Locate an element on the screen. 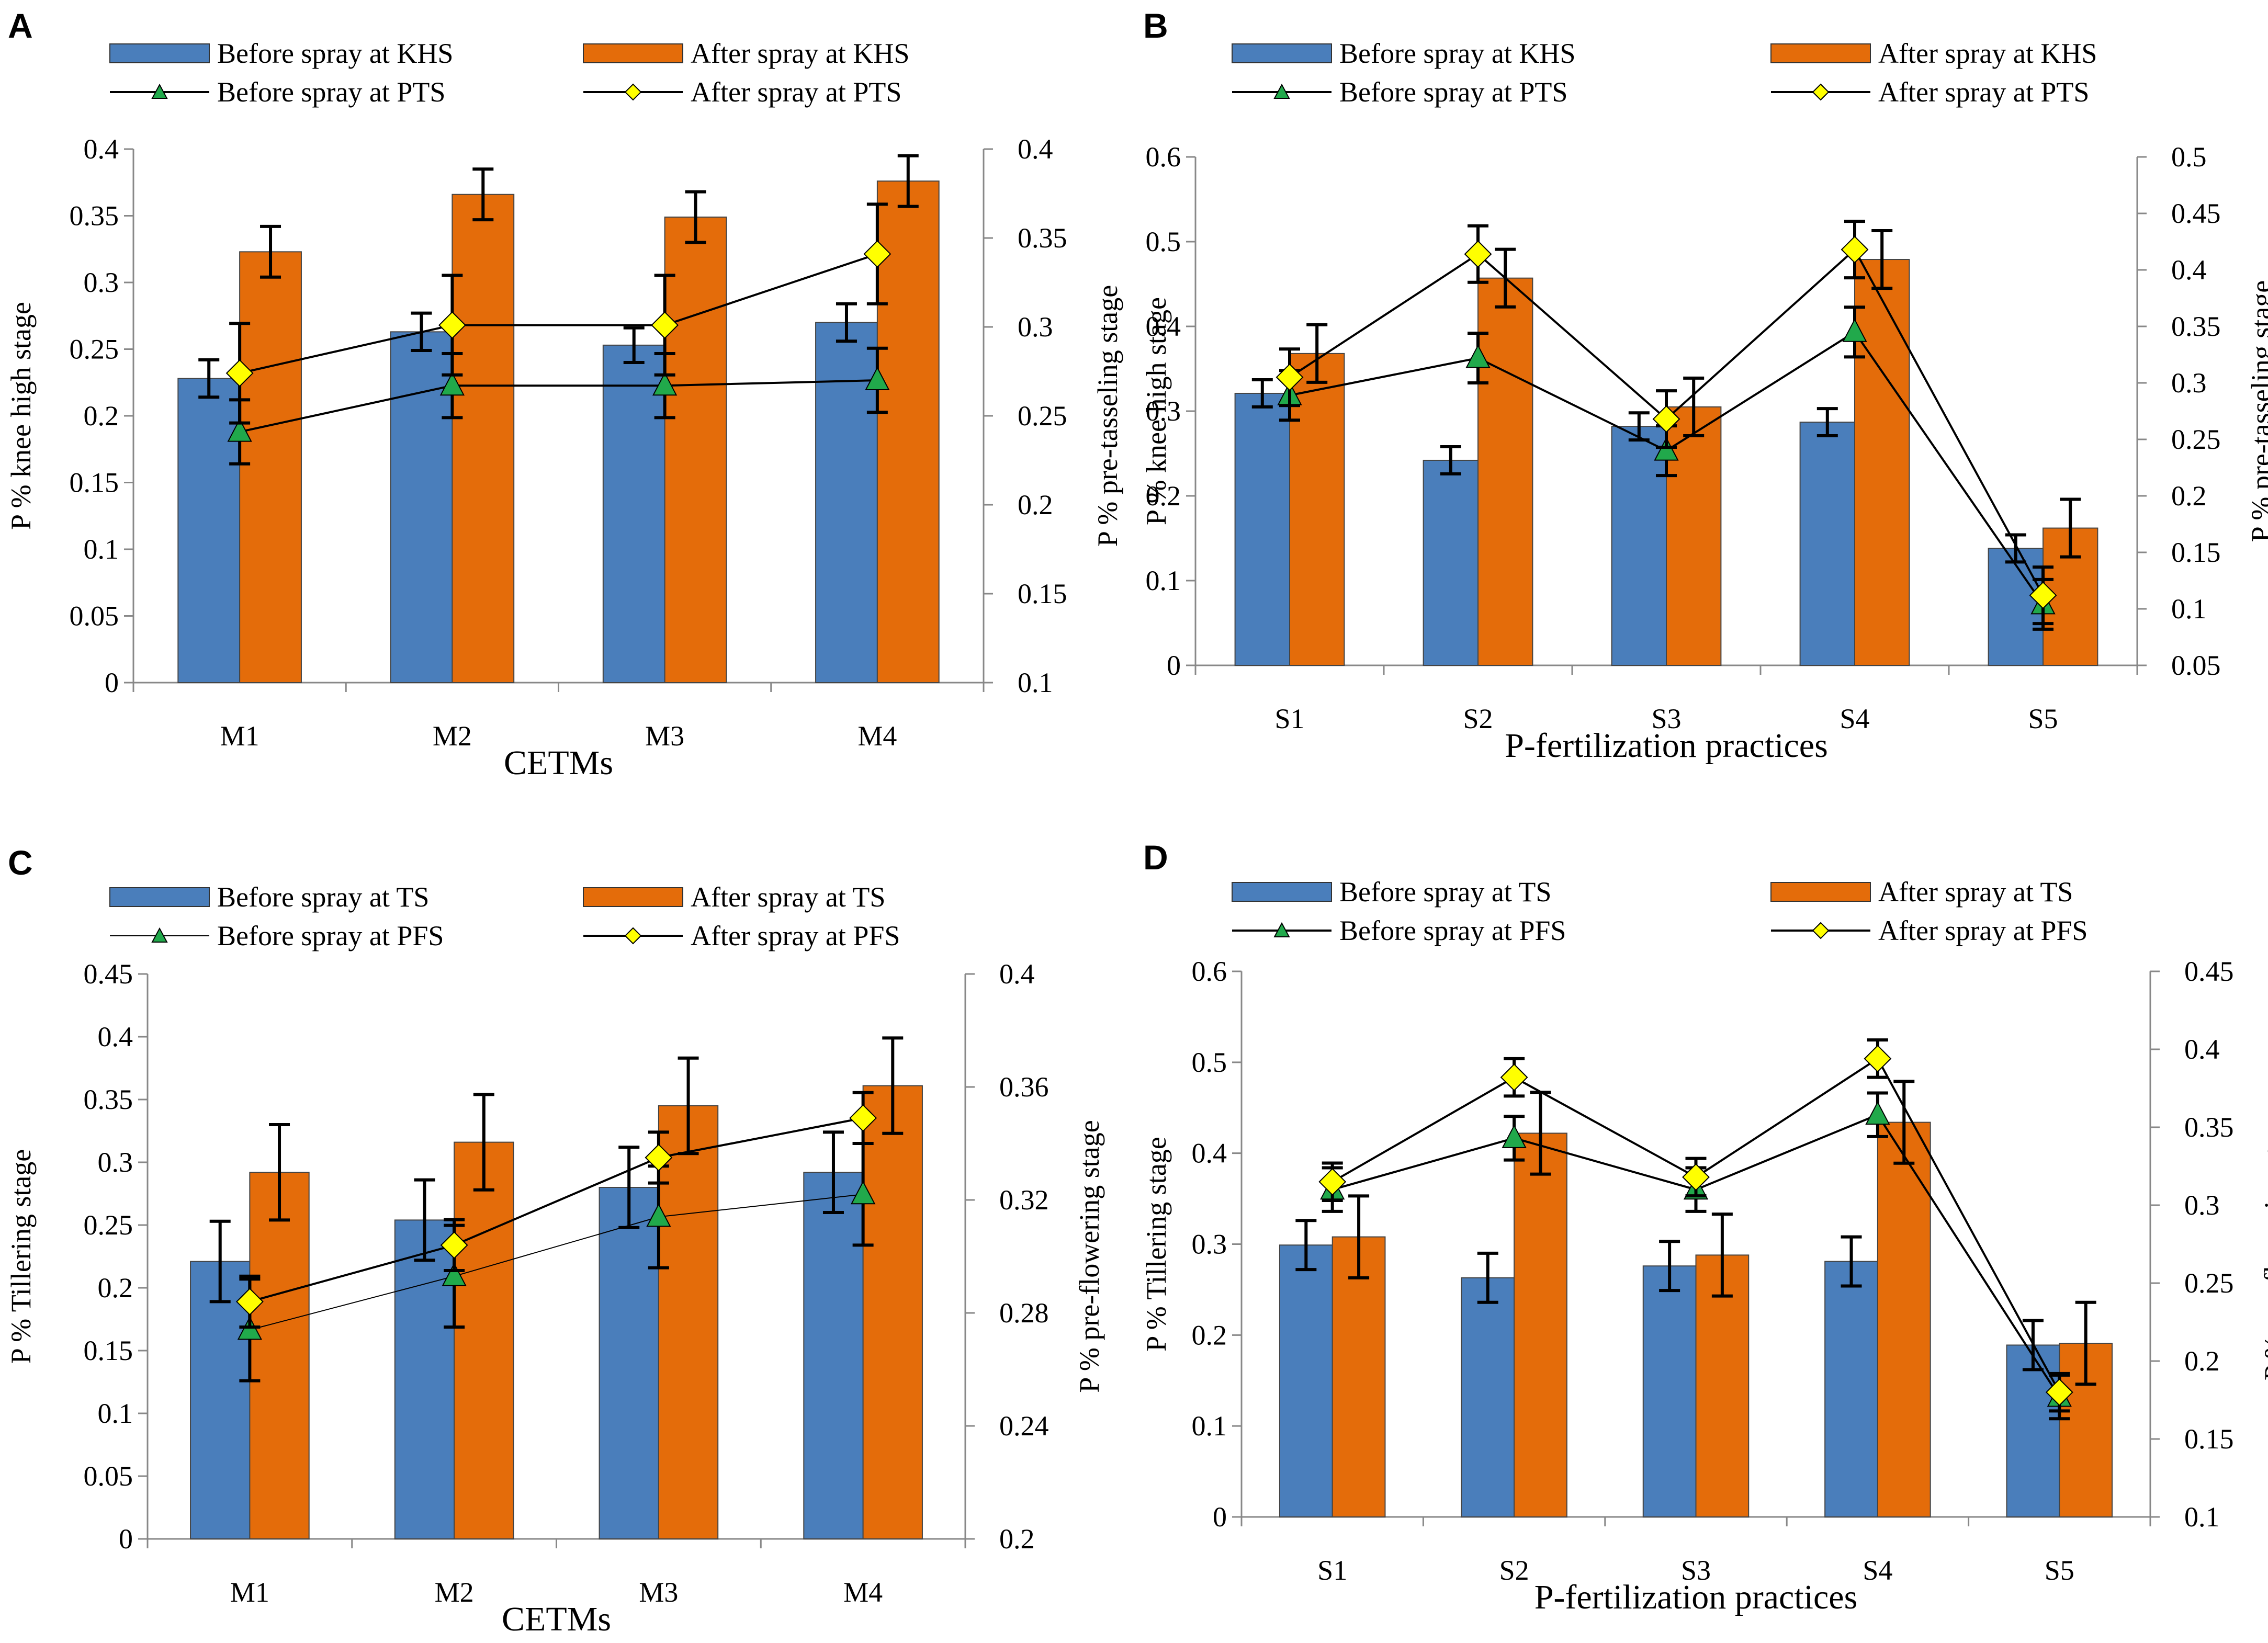 This screenshot has width=2268, height=1643. right-tick-label: 0.32 is located at coordinates (1024, 1200).